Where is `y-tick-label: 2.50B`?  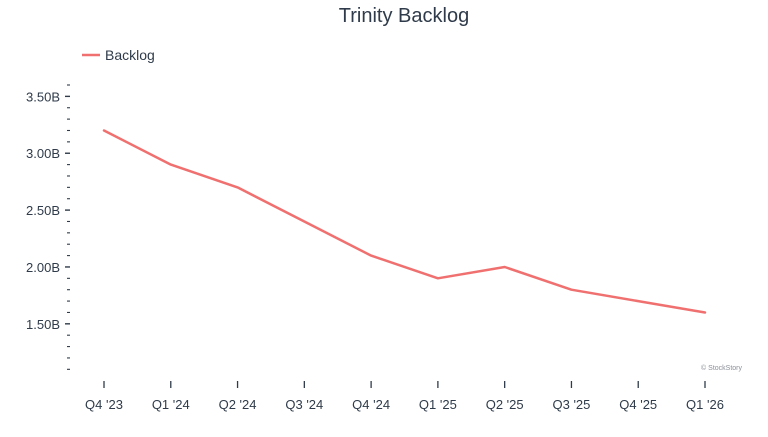 y-tick-label: 2.50B is located at coordinates (43, 210).